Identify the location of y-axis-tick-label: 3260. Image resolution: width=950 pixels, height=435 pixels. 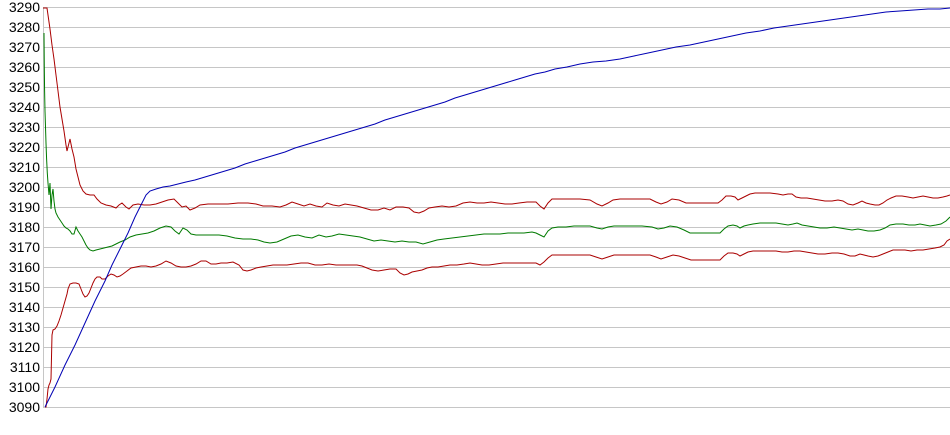
(24, 67).